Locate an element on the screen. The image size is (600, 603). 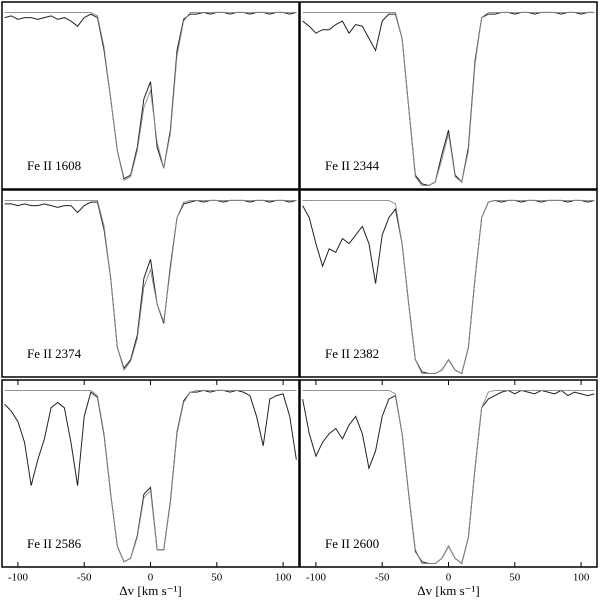
panel-label: Fe II 2586 is located at coordinates (54, 543).